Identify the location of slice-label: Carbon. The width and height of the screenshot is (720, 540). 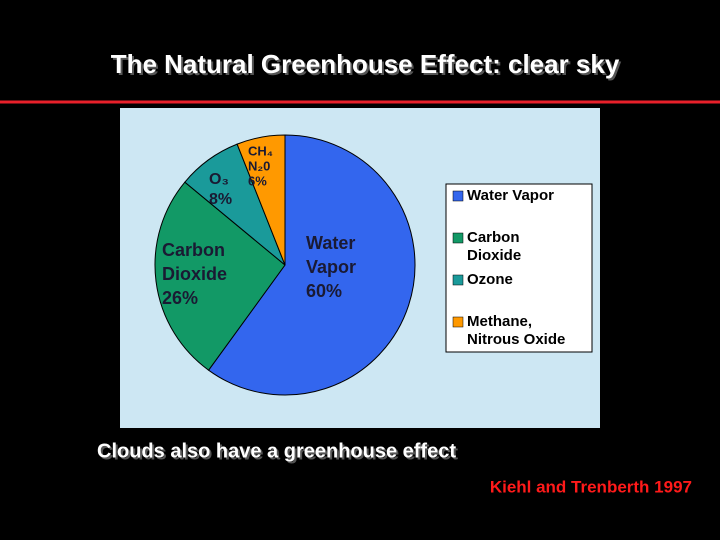
(193, 250).